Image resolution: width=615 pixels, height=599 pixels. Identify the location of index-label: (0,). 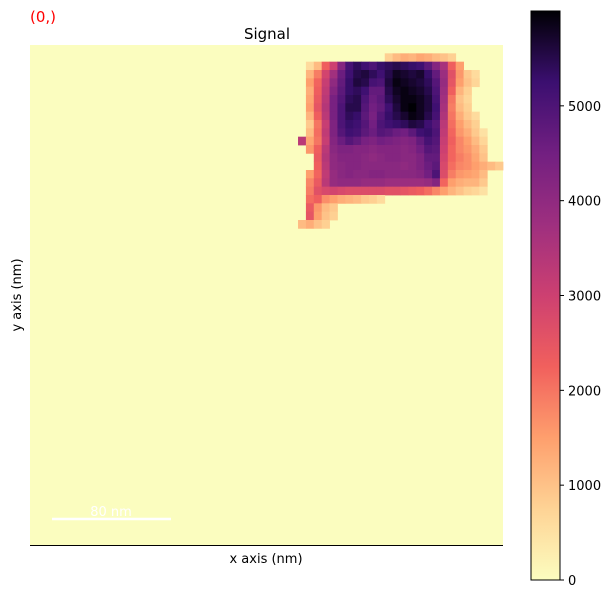
(43, 17).